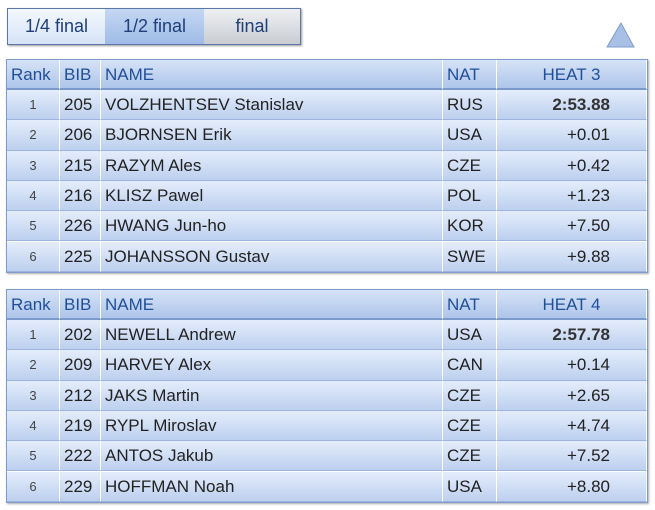 This screenshot has height=510, width=655. What do you see at coordinates (272, 135) in the screenshot?
I see `name: BJORNSEN Erik` at bounding box center [272, 135].